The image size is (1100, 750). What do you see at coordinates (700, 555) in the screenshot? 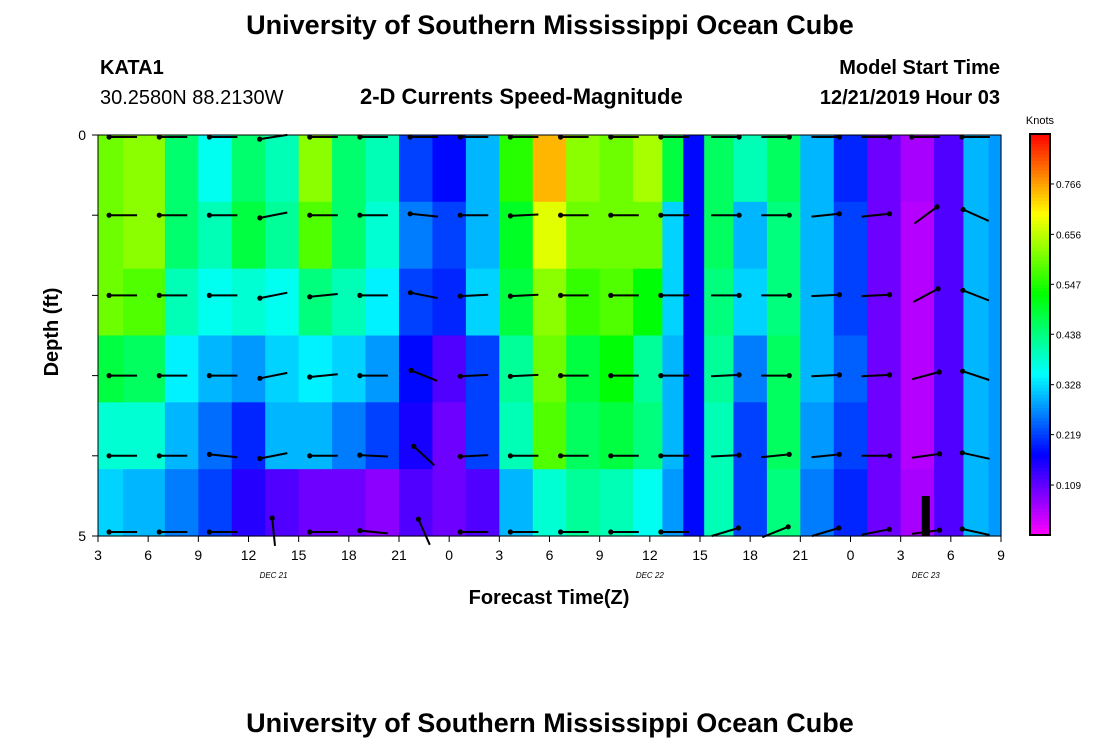
I see `x-tick-label: 15` at bounding box center [700, 555].